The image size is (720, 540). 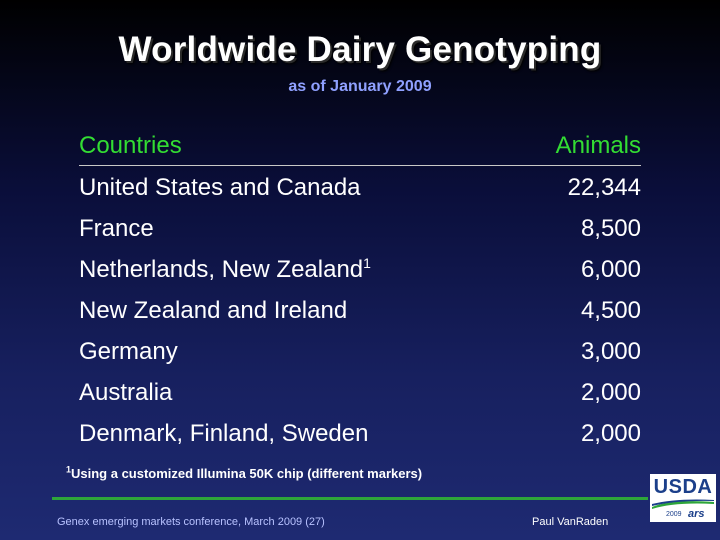 I want to click on table-row: United States and Canada 22,344, so click(x=360, y=186).